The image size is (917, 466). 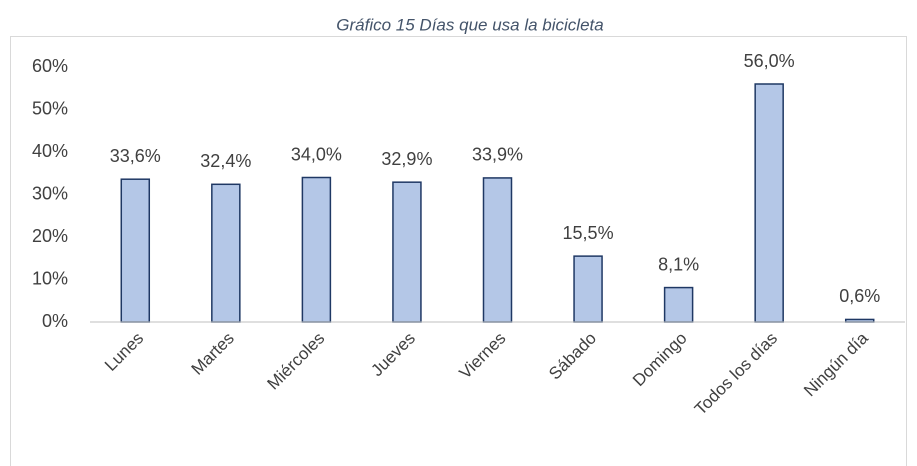 I want to click on data-label: 56,0%, so click(x=769, y=61).